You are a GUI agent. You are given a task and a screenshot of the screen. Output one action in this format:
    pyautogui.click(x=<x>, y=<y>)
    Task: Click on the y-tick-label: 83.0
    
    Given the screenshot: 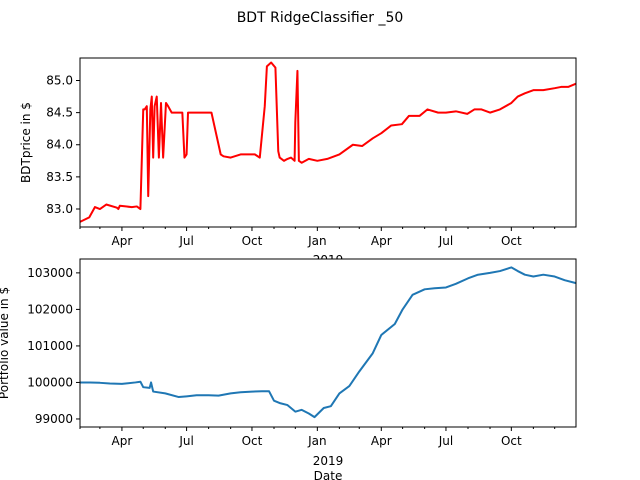 What is the action you would take?
    pyautogui.click(x=59, y=209)
    